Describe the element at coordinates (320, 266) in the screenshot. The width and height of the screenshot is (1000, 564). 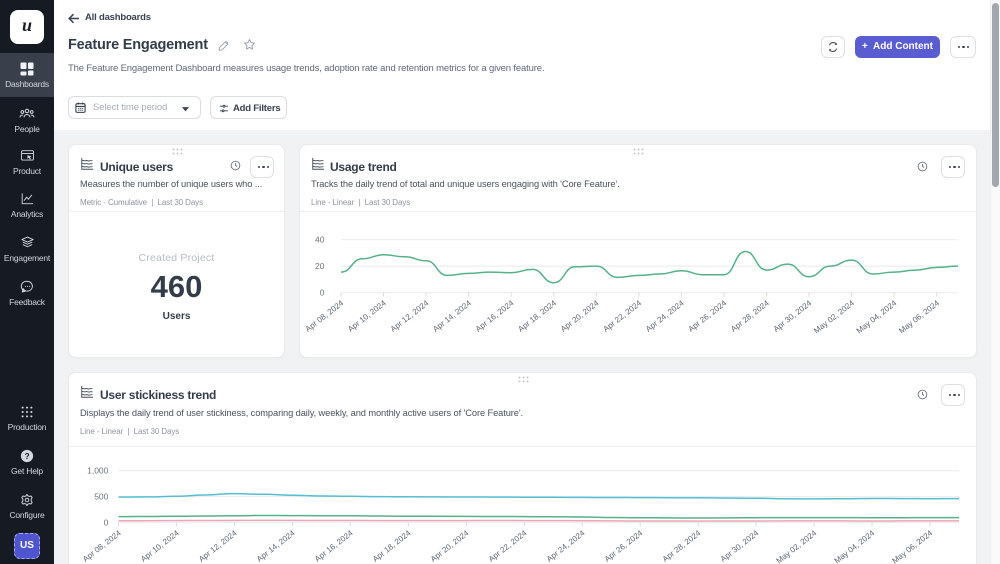
I see `svg-text: 20` at that location.